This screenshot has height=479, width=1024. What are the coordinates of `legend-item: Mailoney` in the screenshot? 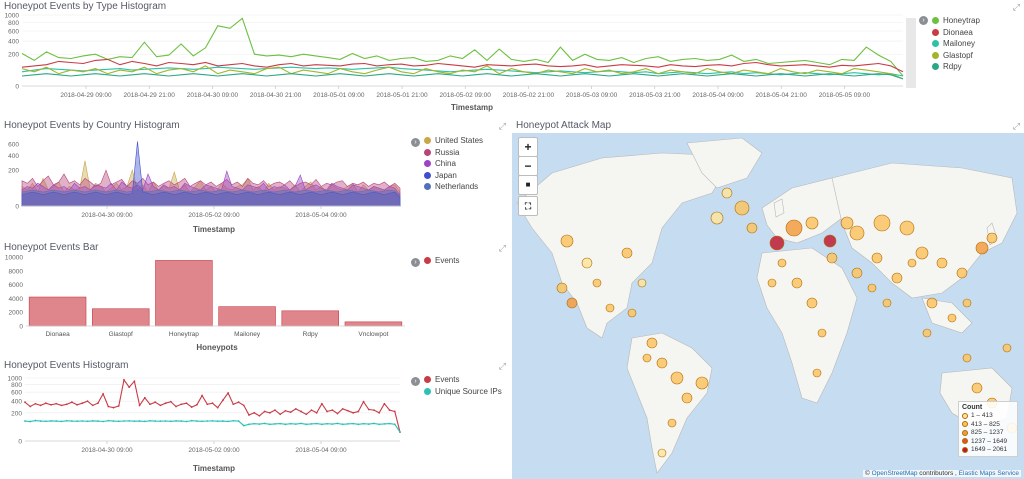 It's located at (956, 44).